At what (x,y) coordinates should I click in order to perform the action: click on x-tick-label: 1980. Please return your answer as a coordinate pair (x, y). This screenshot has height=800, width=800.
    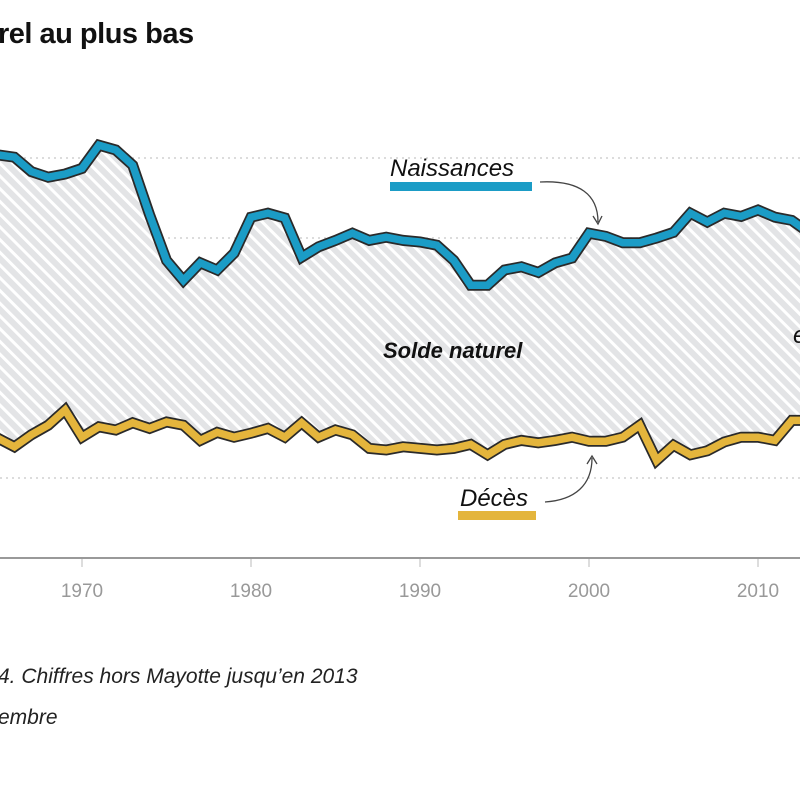
    Looking at the image, I should click on (251, 591).